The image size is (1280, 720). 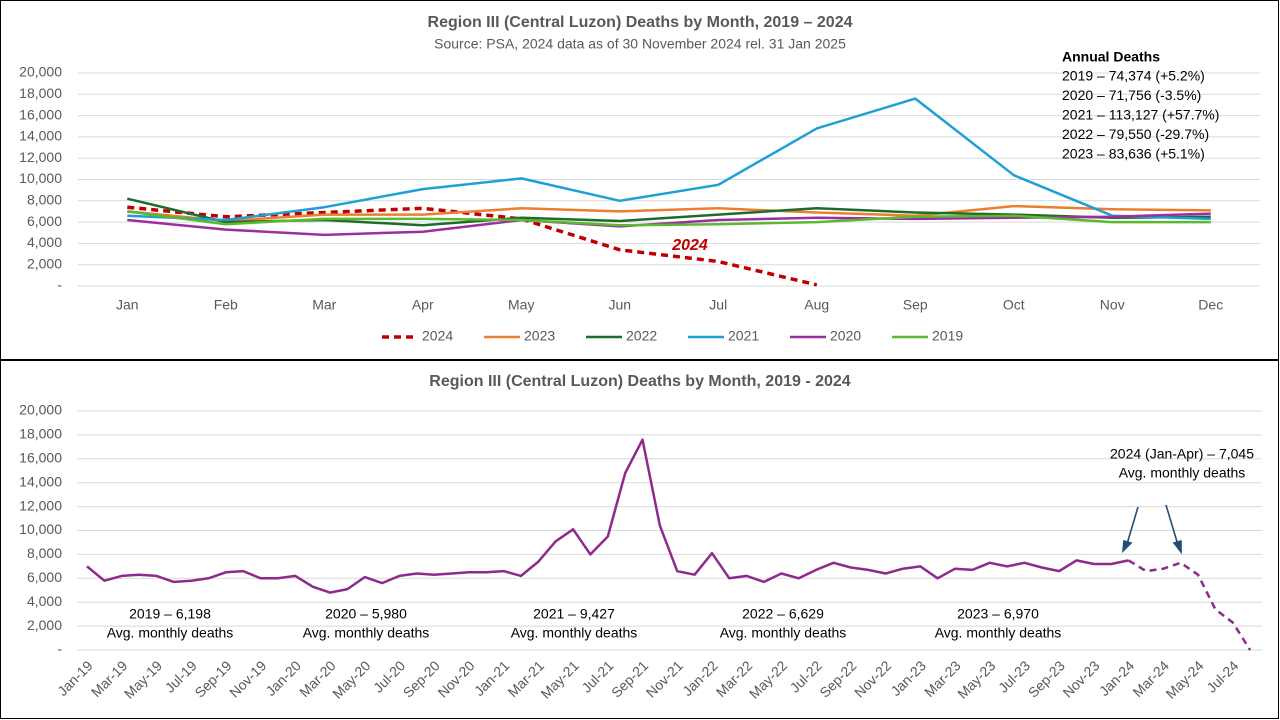 I want to click on x-tick-label: Sep, so click(x=915, y=305).